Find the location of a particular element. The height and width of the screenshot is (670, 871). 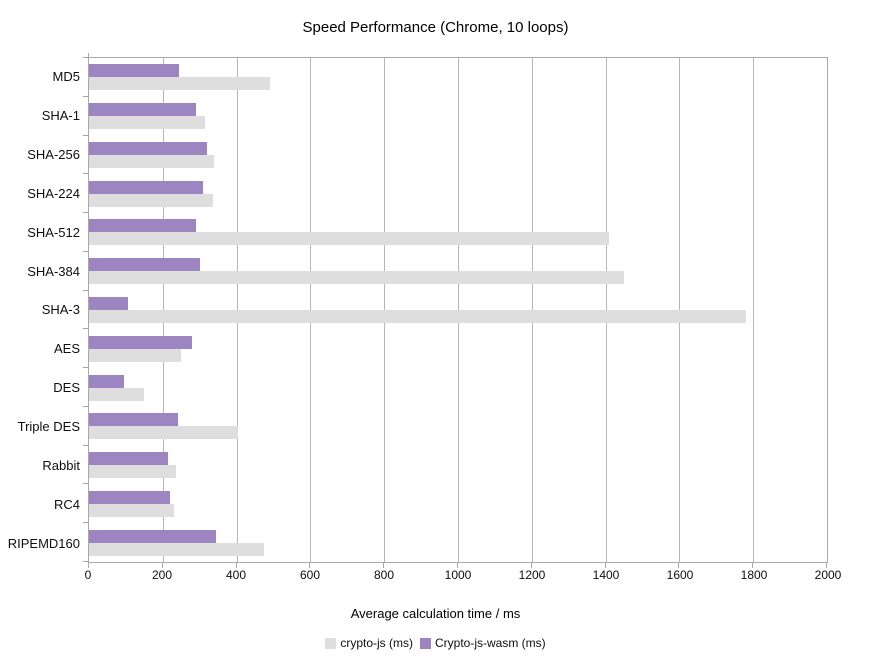

category-label: MD5 is located at coordinates (66, 76).